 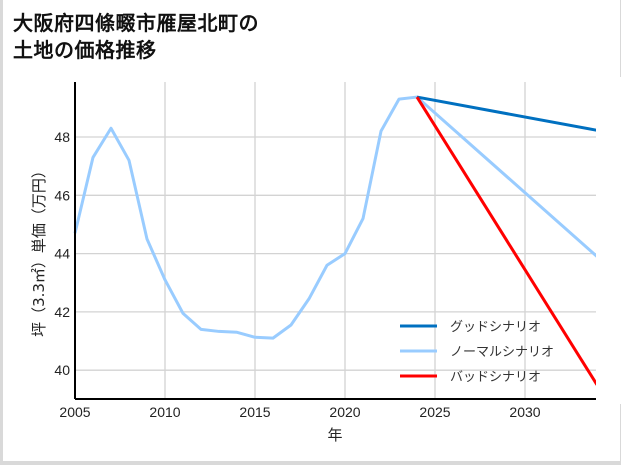 What do you see at coordinates (39, 250) in the screenshot?
I see `y-axis-label: 坪（3.3㎡）単価（万円）` at bounding box center [39, 250].